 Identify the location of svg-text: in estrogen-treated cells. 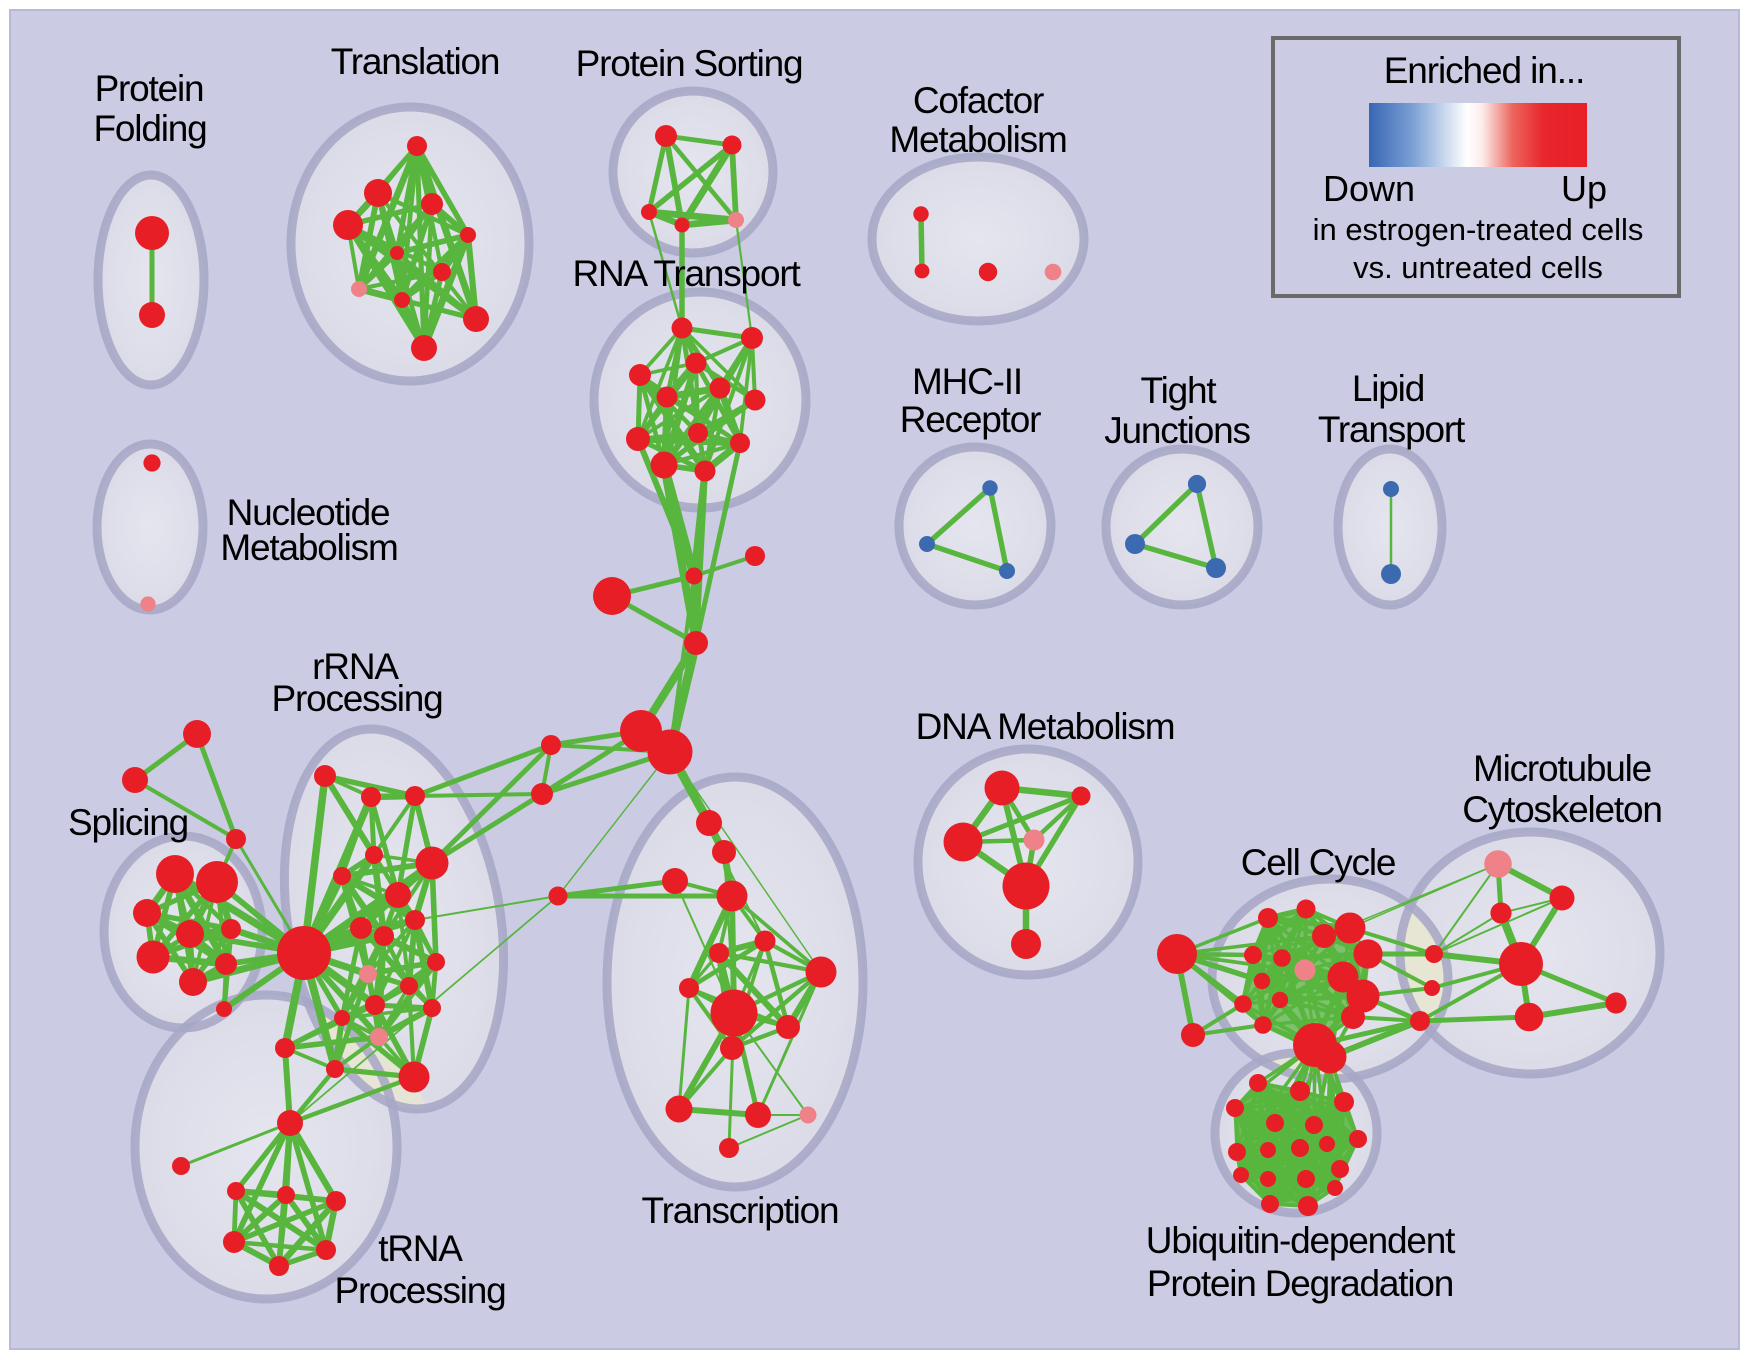
(1478, 229).